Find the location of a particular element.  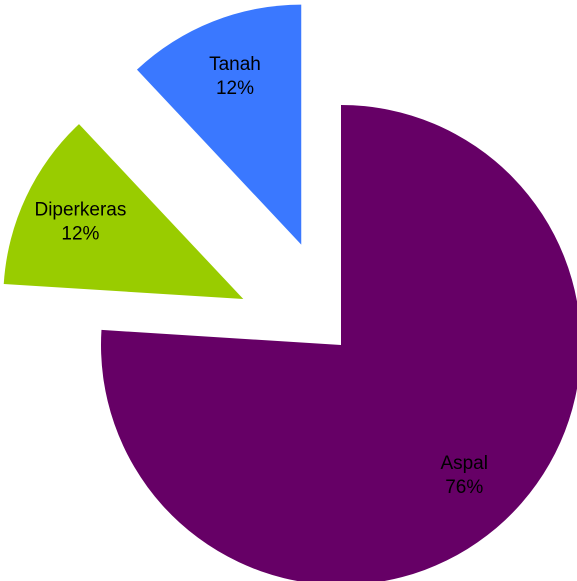

slice-label: Tanah is located at coordinates (235, 64).